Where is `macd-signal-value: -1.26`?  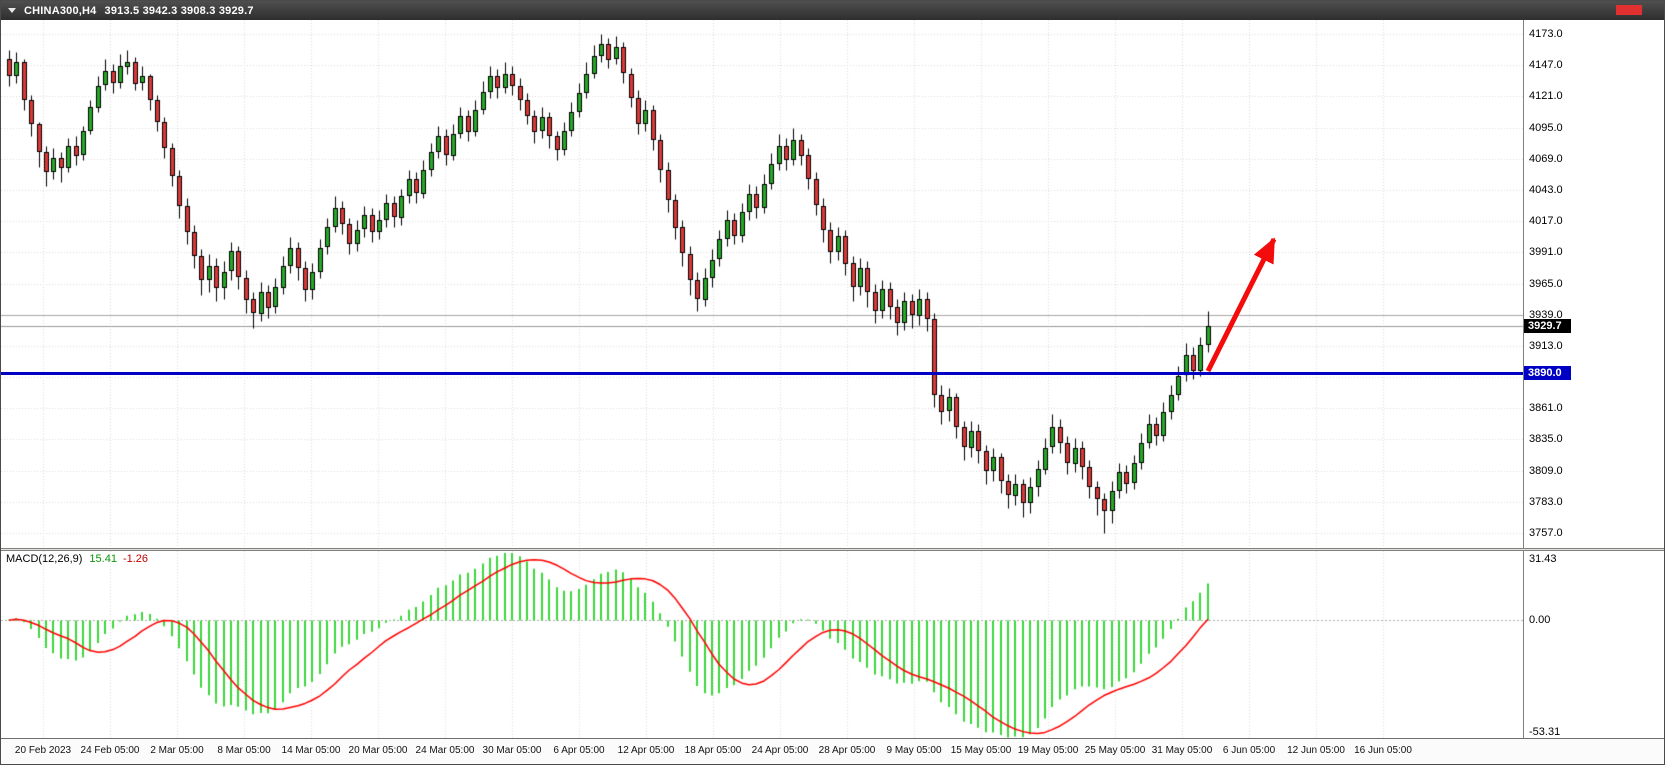 macd-signal-value: -1.26 is located at coordinates (135, 559).